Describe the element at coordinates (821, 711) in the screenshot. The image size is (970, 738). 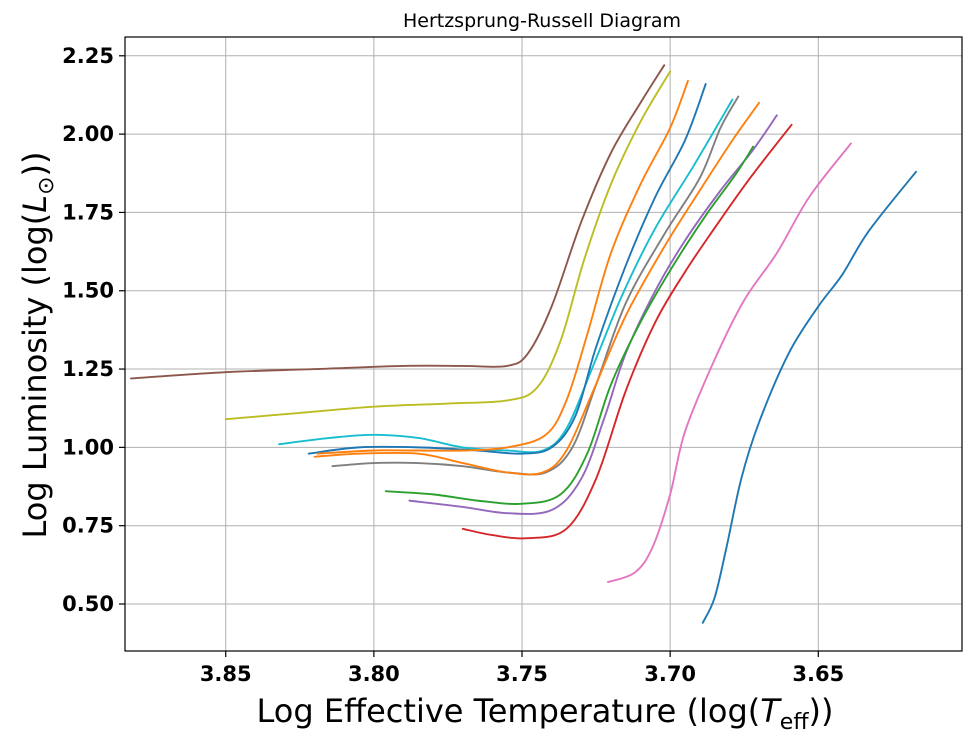
I see `x-axis-label-end: ))` at that location.